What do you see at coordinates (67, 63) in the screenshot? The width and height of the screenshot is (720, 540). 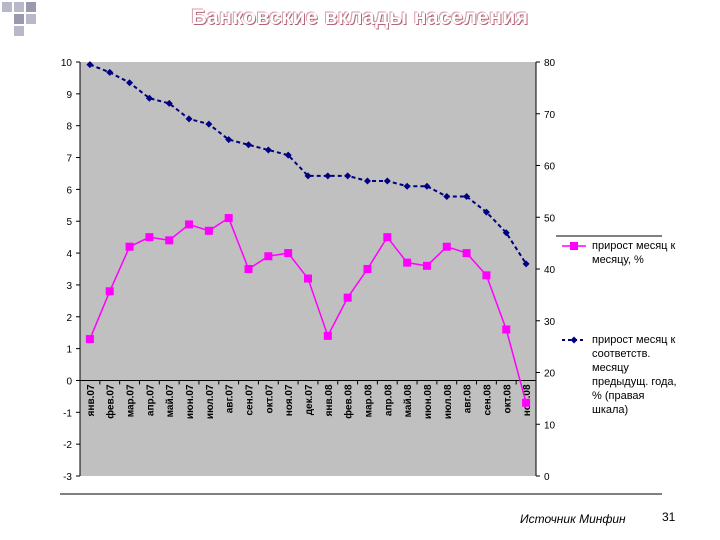 I see `left-tick-label: 10` at bounding box center [67, 63].